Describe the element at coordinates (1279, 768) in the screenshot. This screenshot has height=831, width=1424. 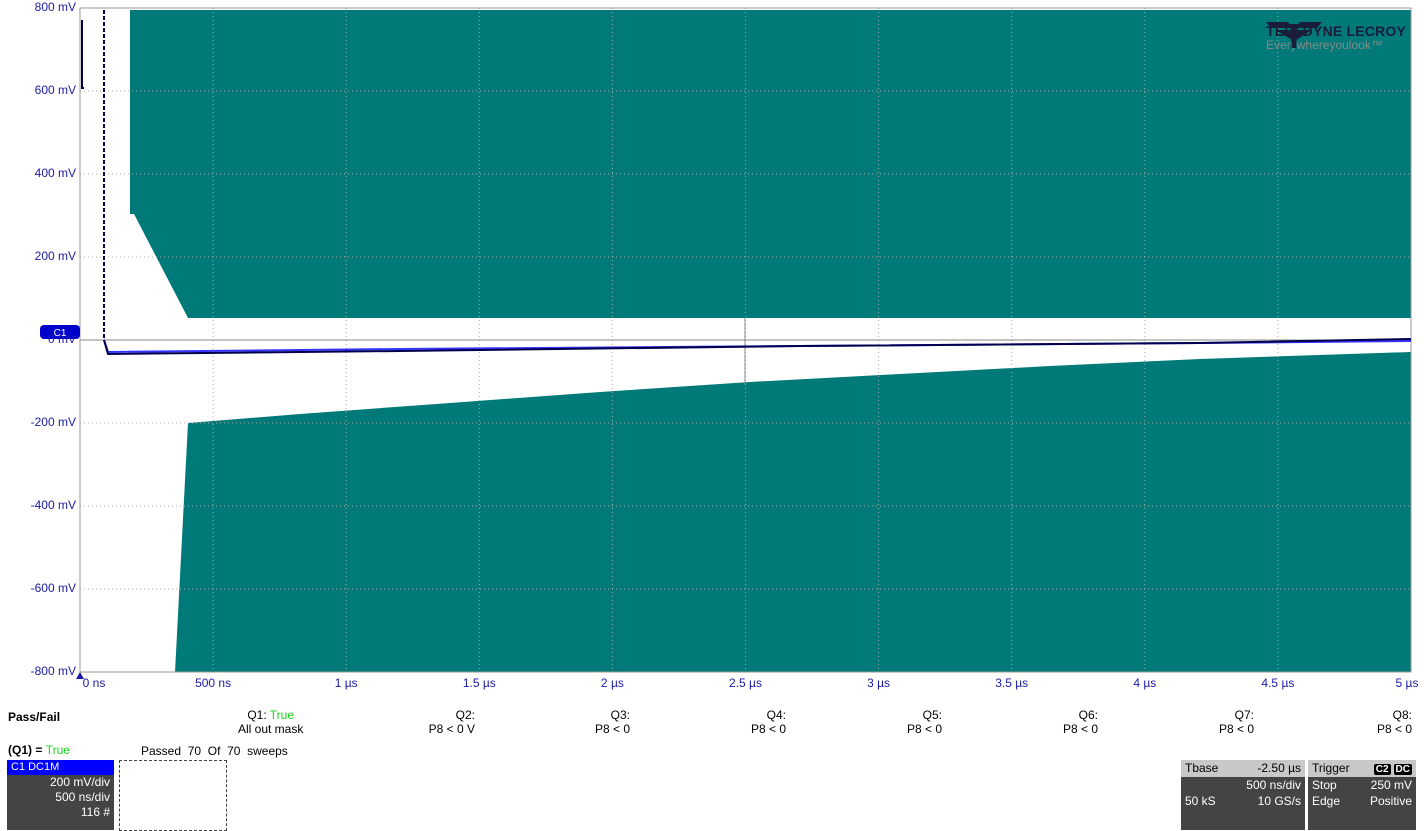
I see `tbase-offset: -2.50 µs` at that location.